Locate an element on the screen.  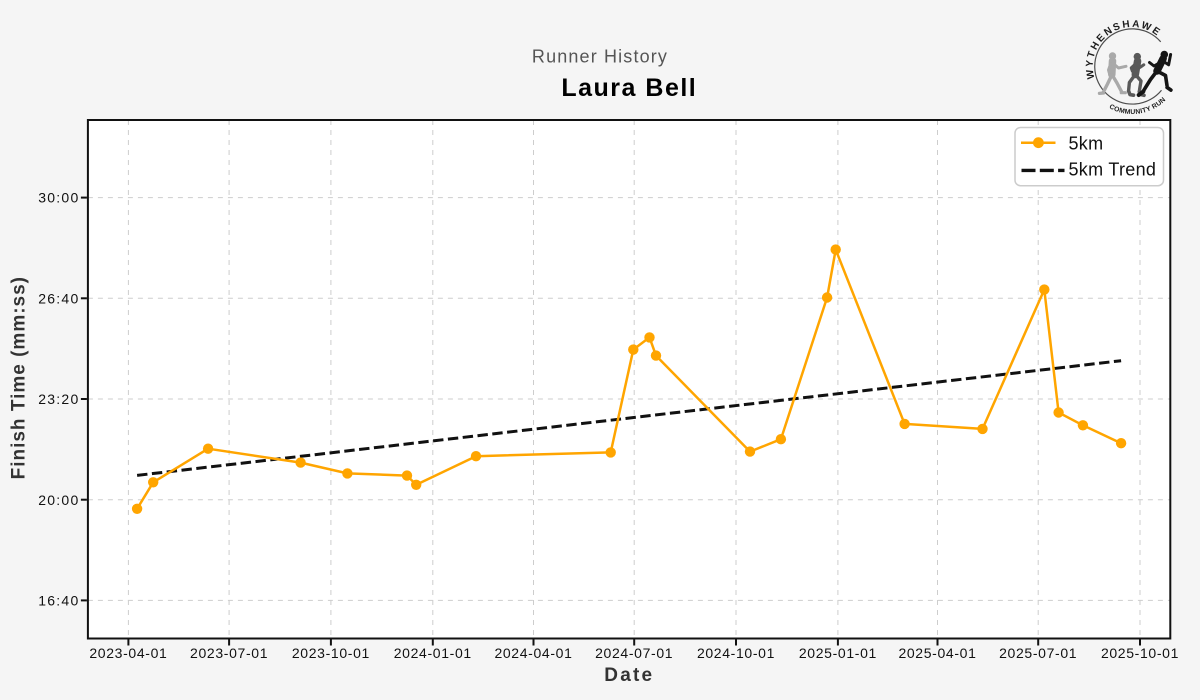
svg-text: 2023-07-01 is located at coordinates (229, 653).